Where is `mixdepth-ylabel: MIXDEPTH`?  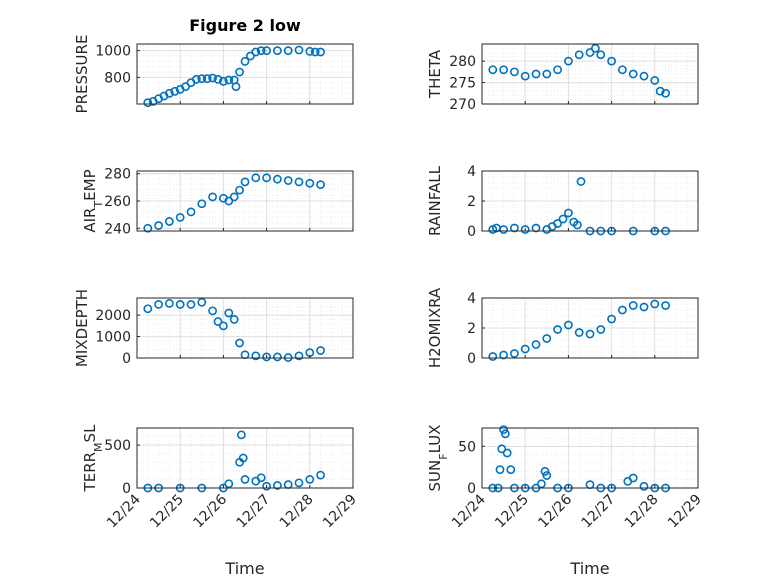
mixdepth-ylabel: MIXDEPTH is located at coordinates (82, 328).